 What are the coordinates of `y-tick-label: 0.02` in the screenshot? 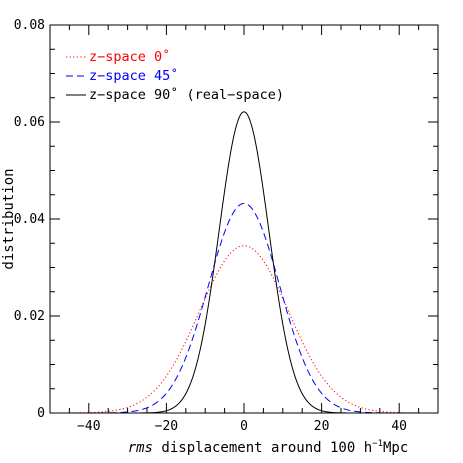 It's located at (29, 316).